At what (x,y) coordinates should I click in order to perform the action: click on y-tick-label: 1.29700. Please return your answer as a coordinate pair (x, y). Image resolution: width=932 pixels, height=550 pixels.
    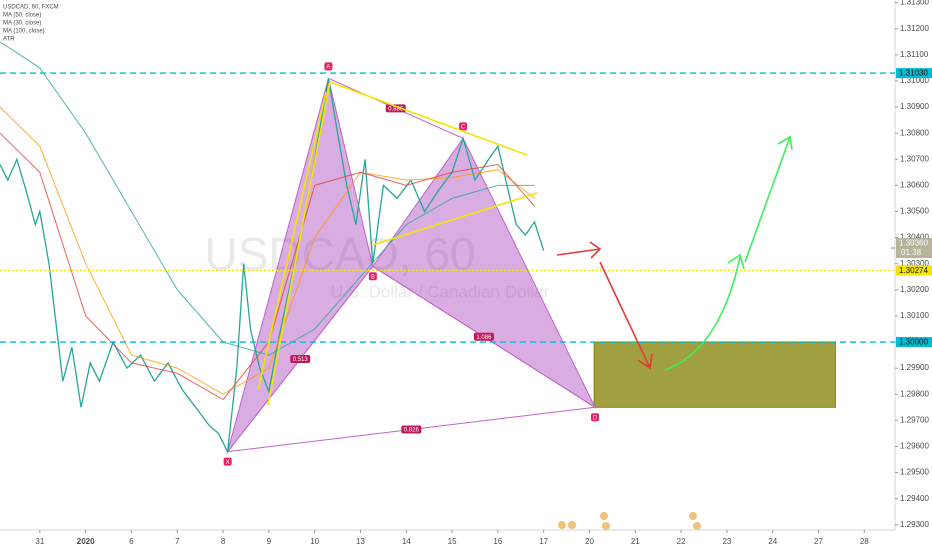
    Looking at the image, I should click on (914, 419).